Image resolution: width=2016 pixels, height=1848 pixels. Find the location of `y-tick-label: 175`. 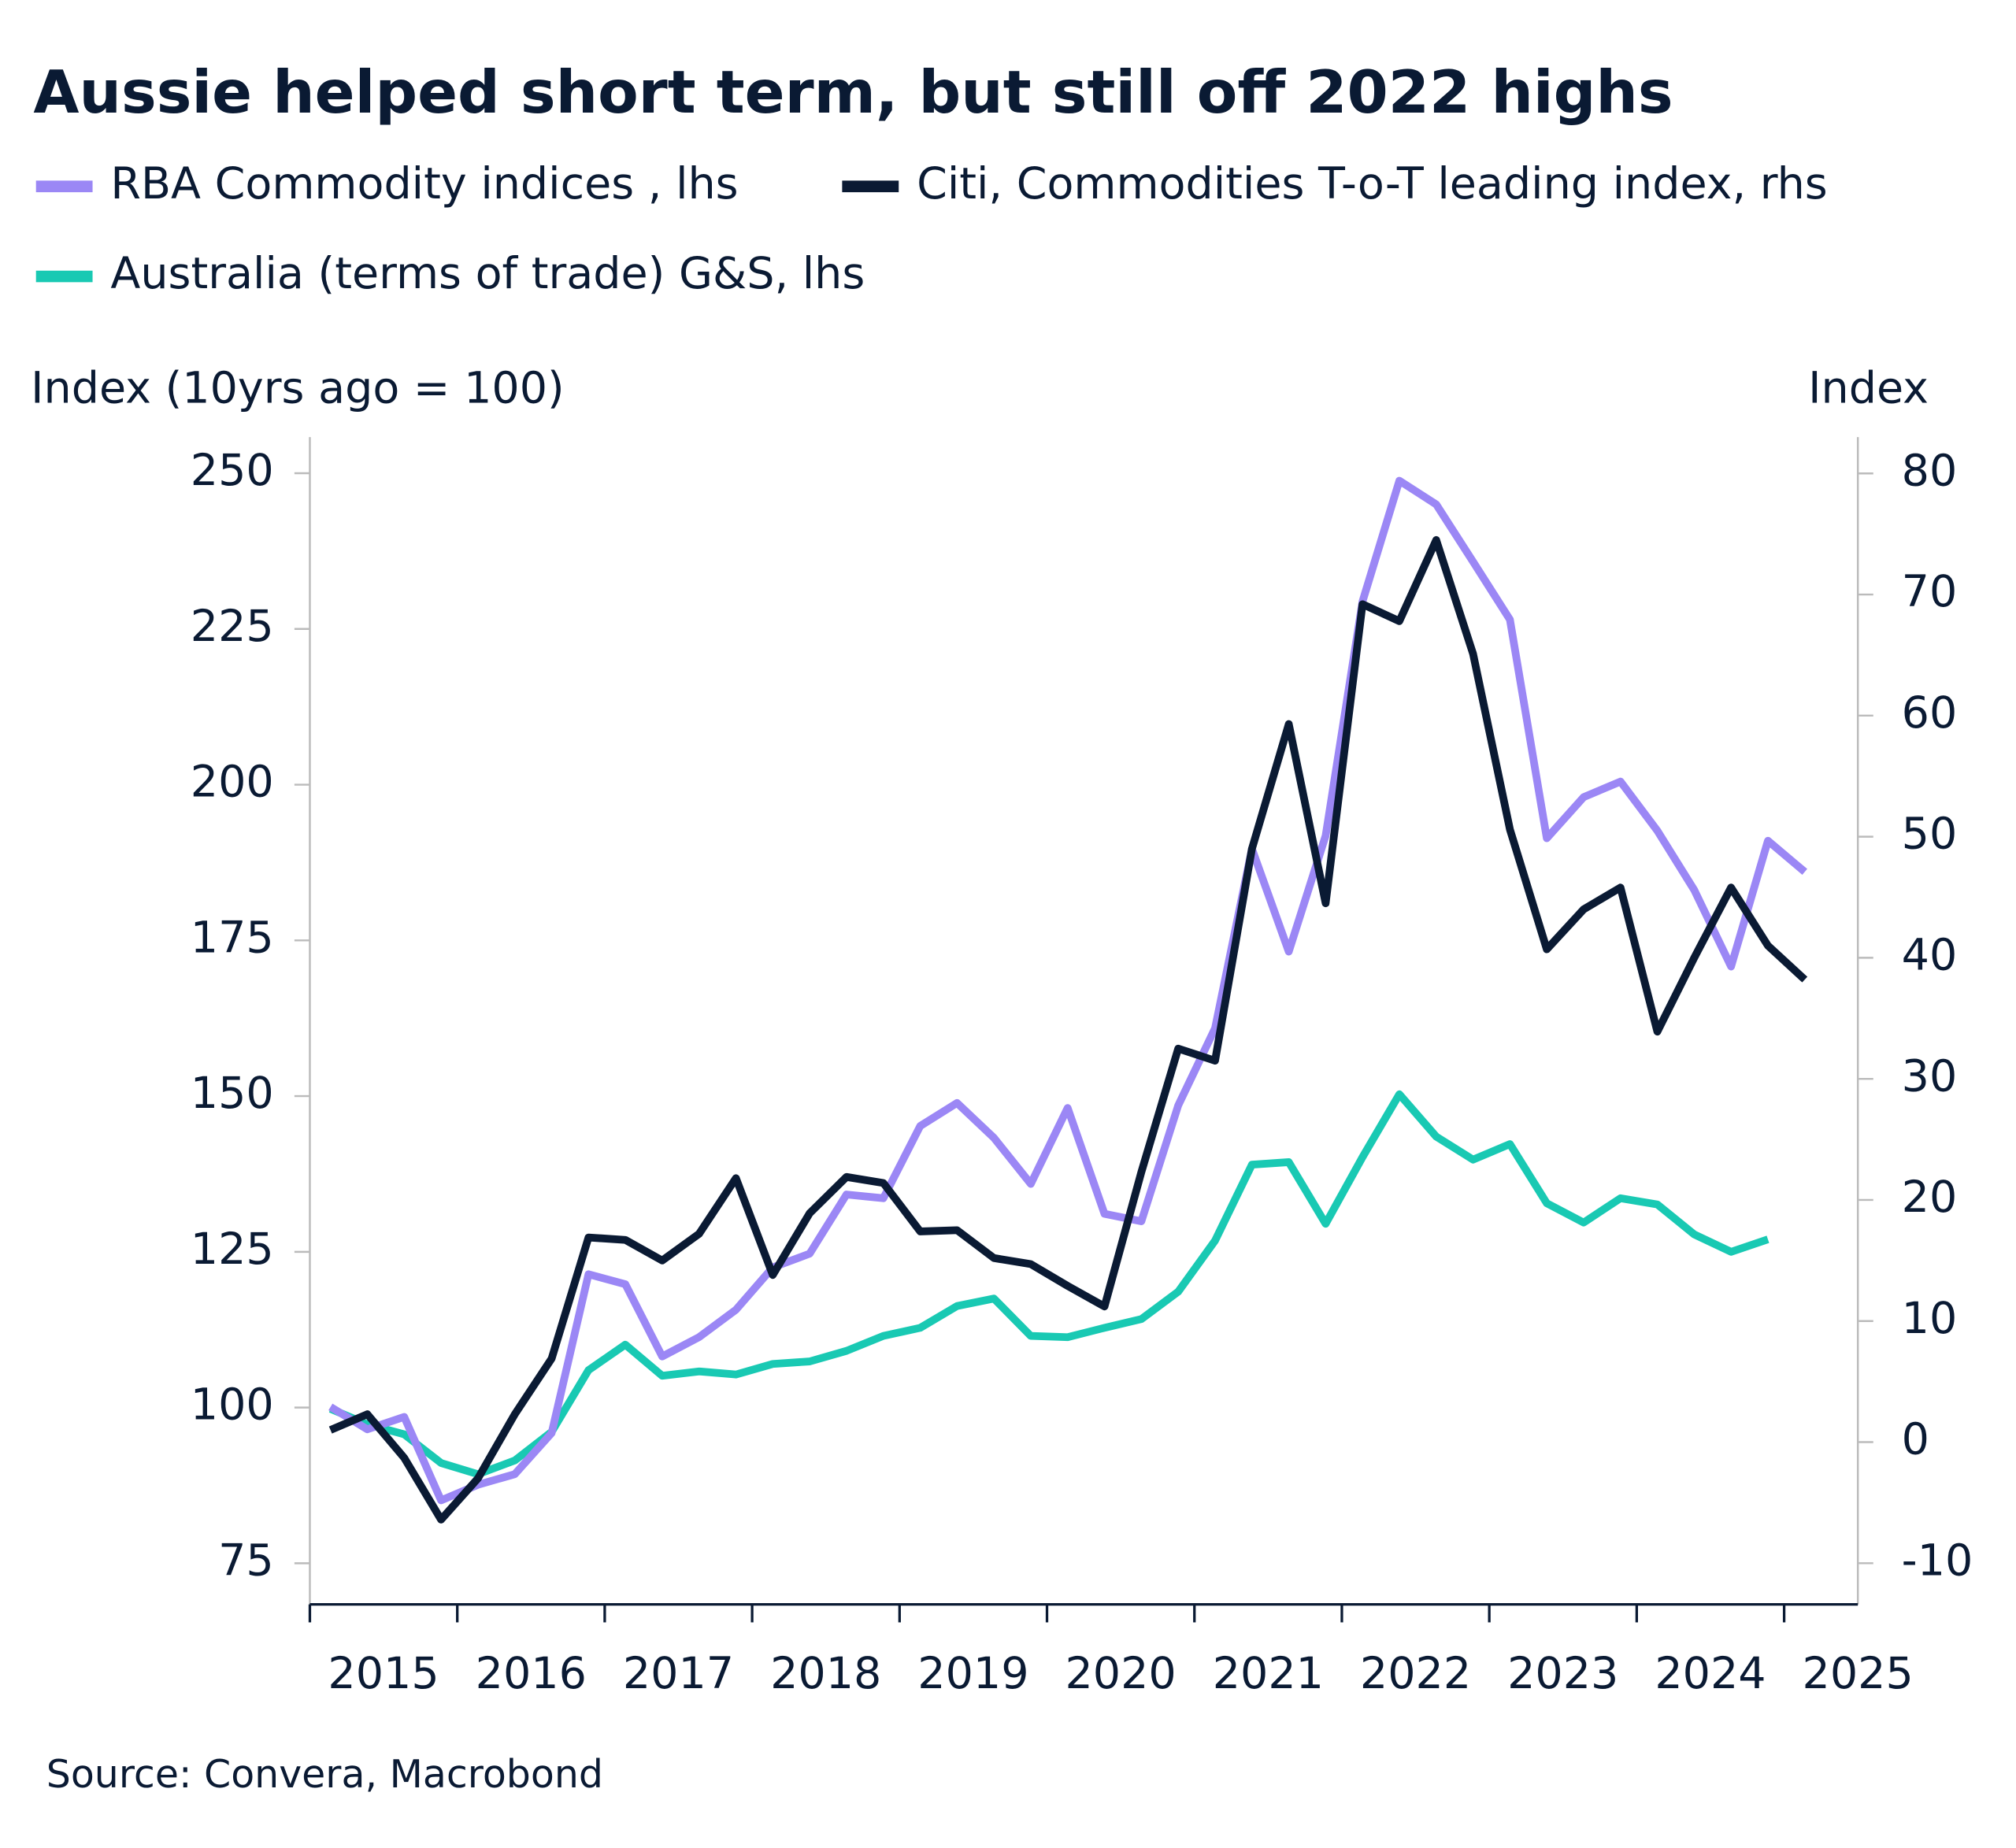

y-tick-label: 175 is located at coordinates (232, 937).